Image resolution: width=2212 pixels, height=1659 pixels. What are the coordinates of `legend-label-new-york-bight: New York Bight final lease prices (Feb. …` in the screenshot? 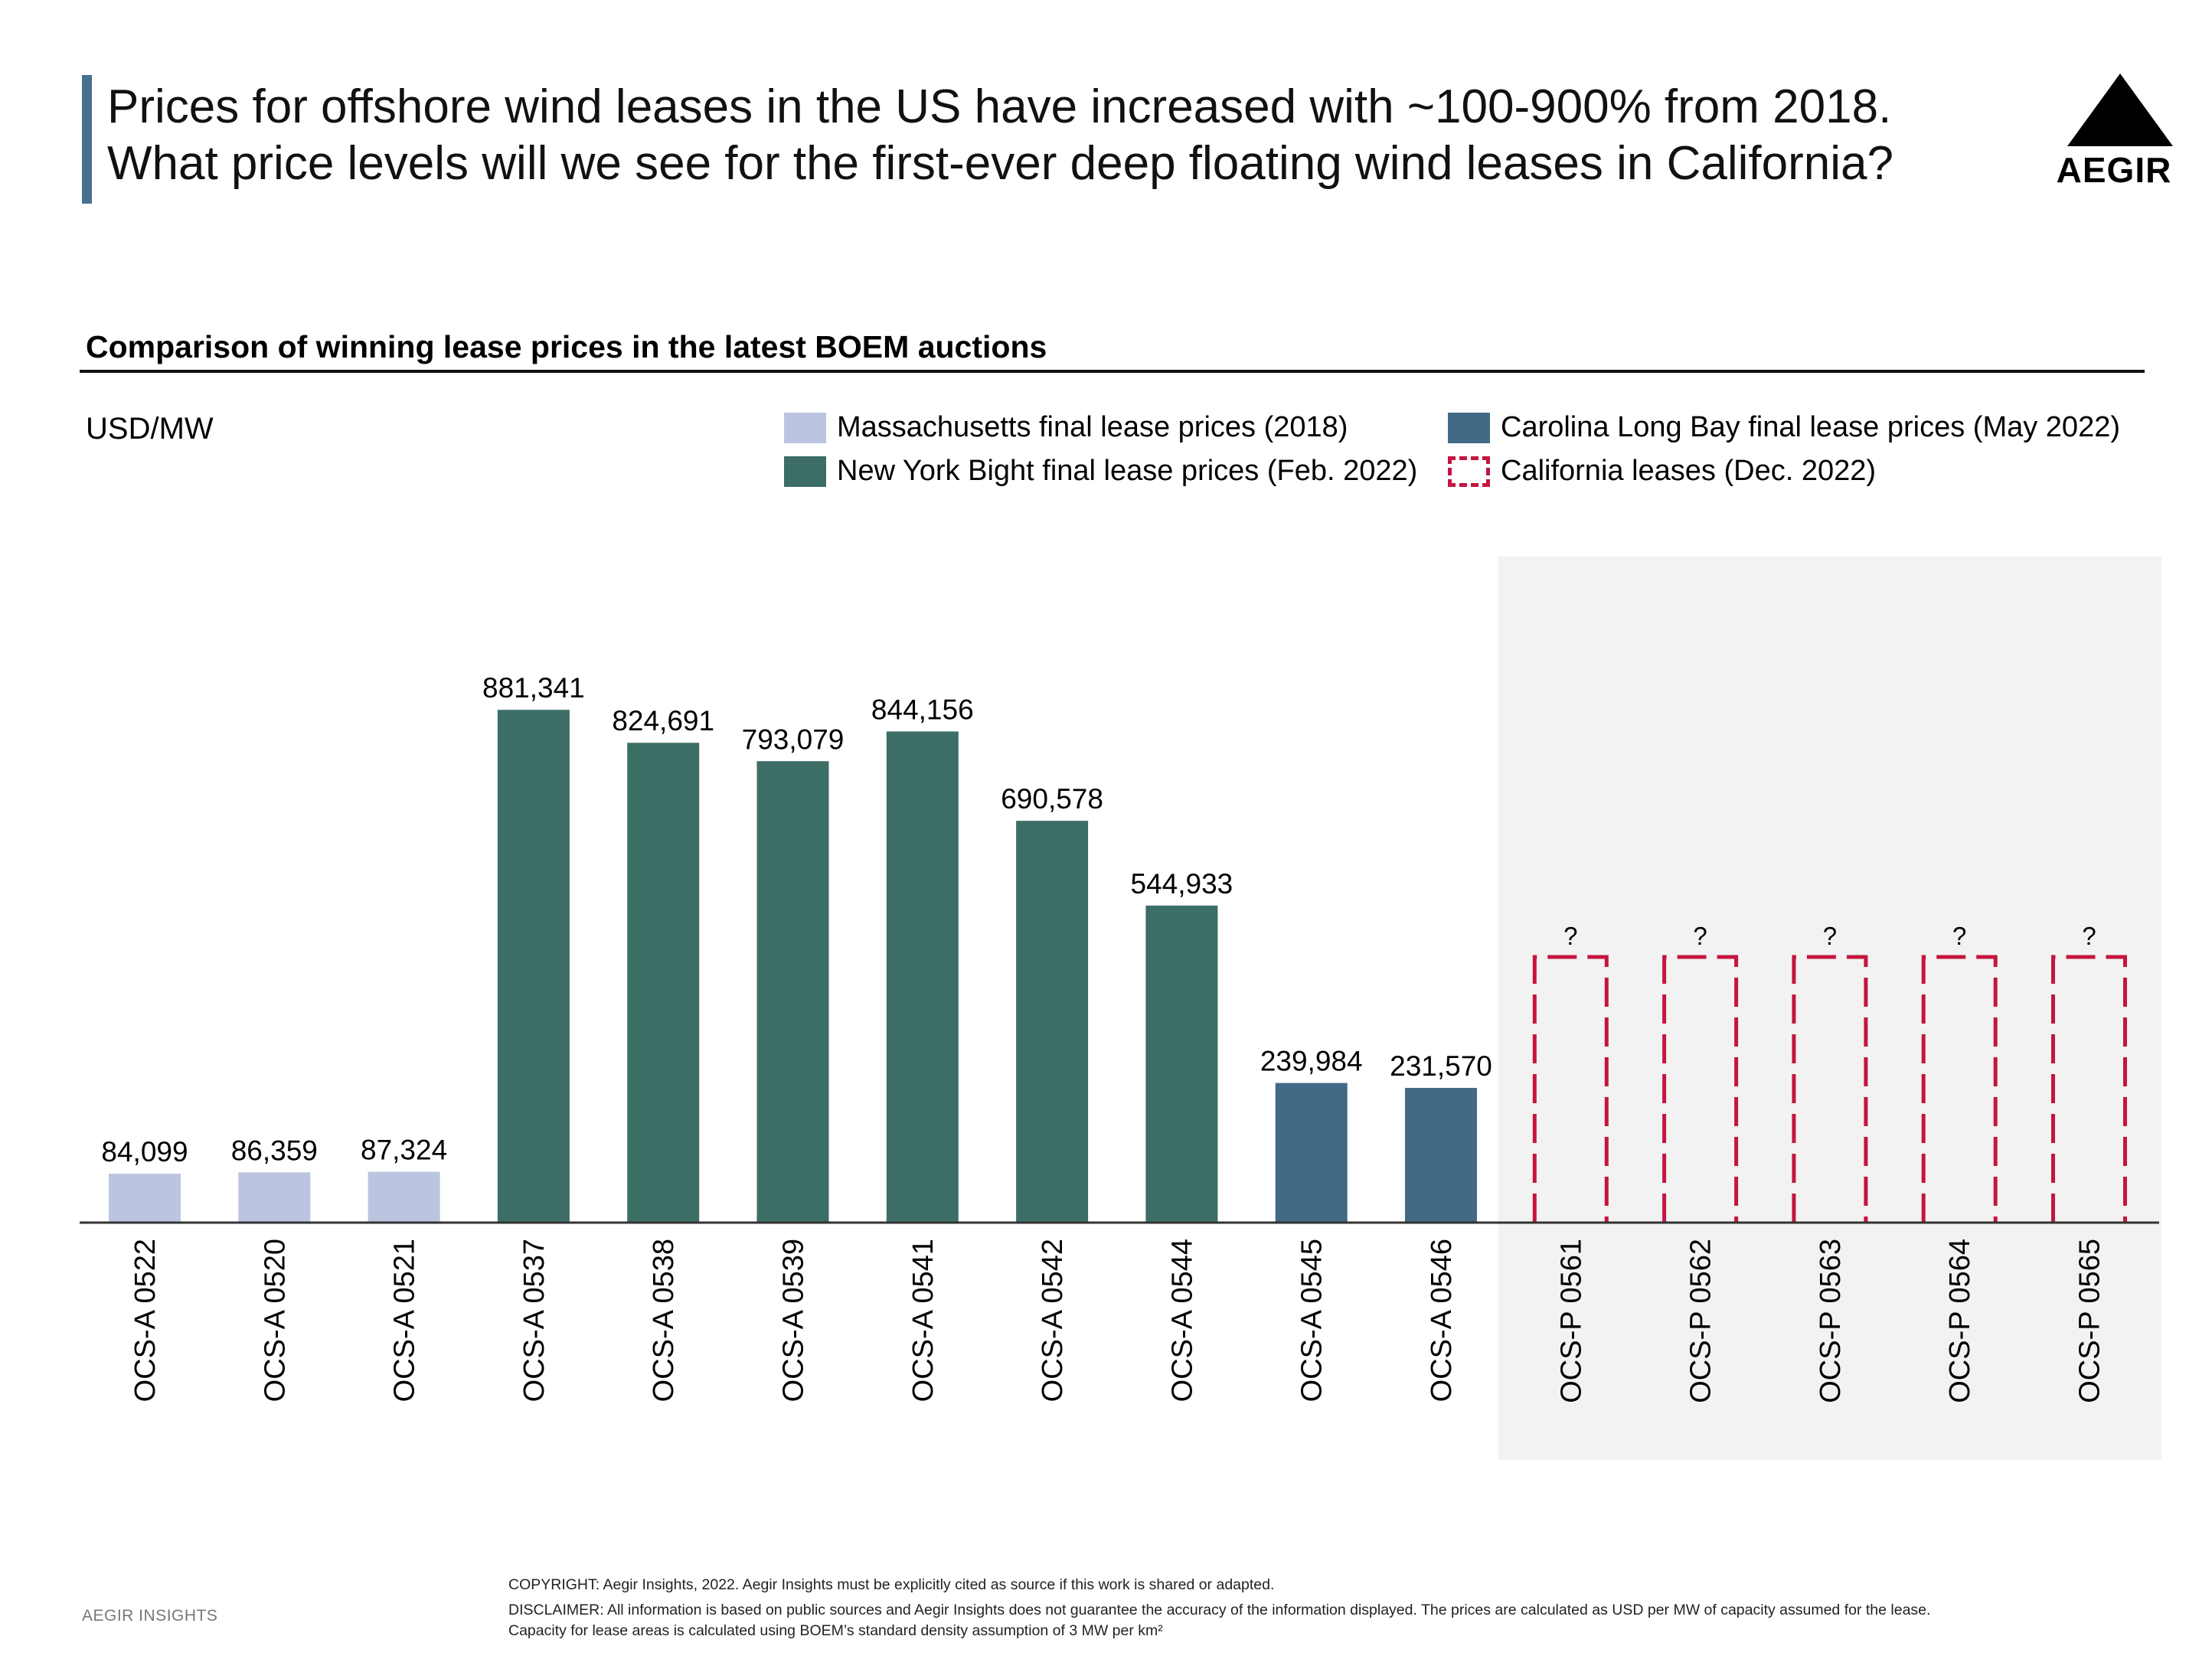 It's located at (1127, 471).